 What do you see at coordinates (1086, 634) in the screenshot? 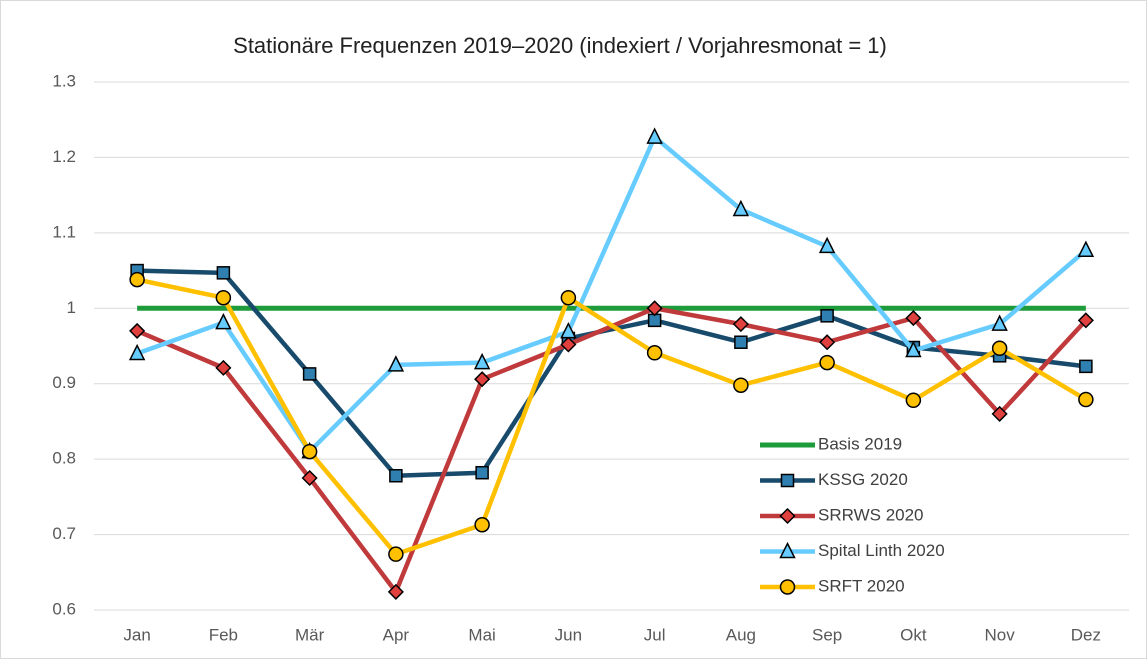
I see `x-tick-label: Dez` at bounding box center [1086, 634].